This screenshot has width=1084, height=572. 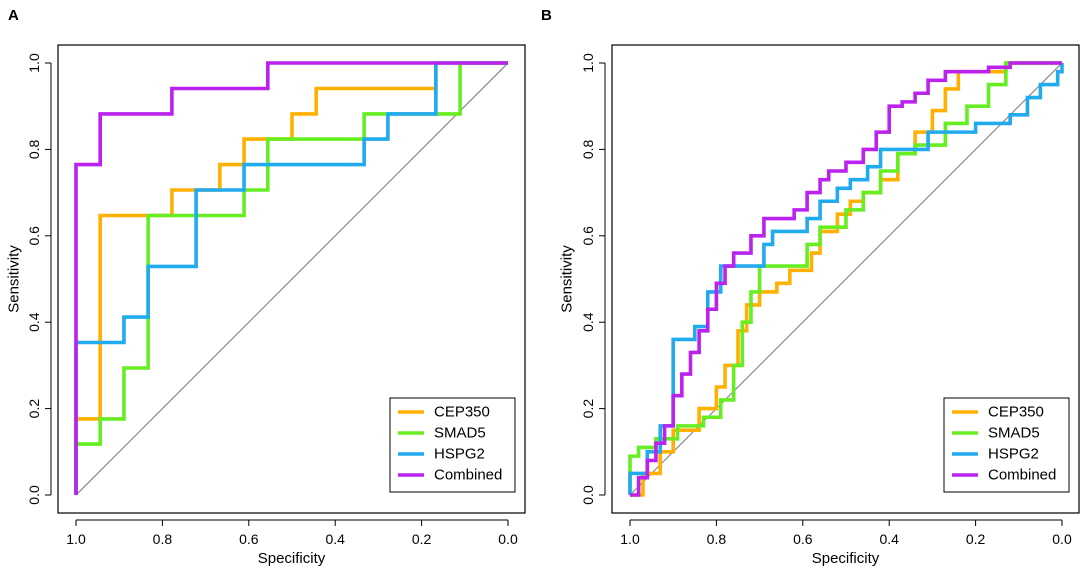 I want to click on panel-label: A, so click(x=13, y=15).